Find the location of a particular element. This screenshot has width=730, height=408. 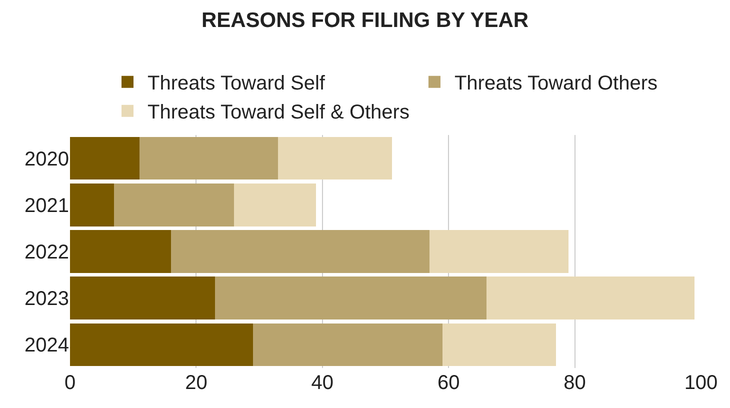

legend-label: Threats Toward Self is located at coordinates (237, 83).